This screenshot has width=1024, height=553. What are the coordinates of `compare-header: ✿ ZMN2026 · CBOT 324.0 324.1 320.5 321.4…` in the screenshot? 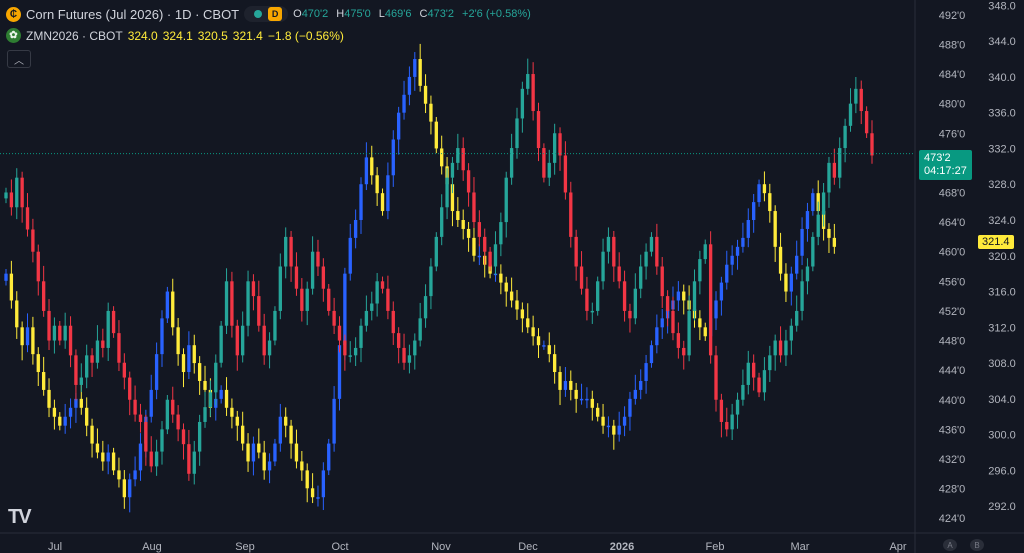 It's located at (175, 35).